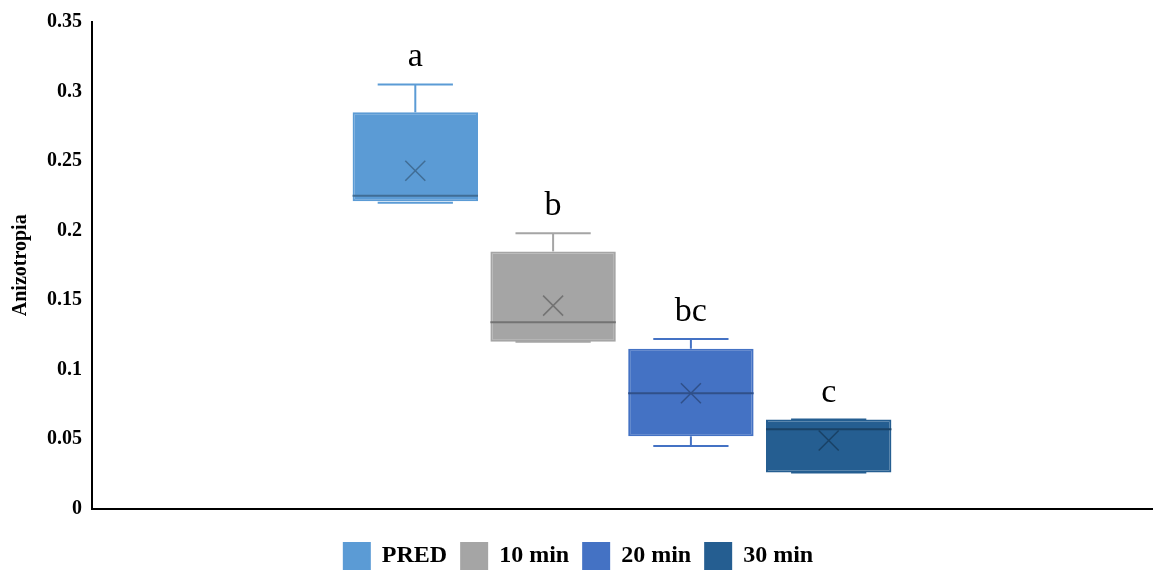 The image size is (1162, 584). What do you see at coordinates (69, 89) in the screenshot?
I see `y-tick-label: 0.3` at bounding box center [69, 89].